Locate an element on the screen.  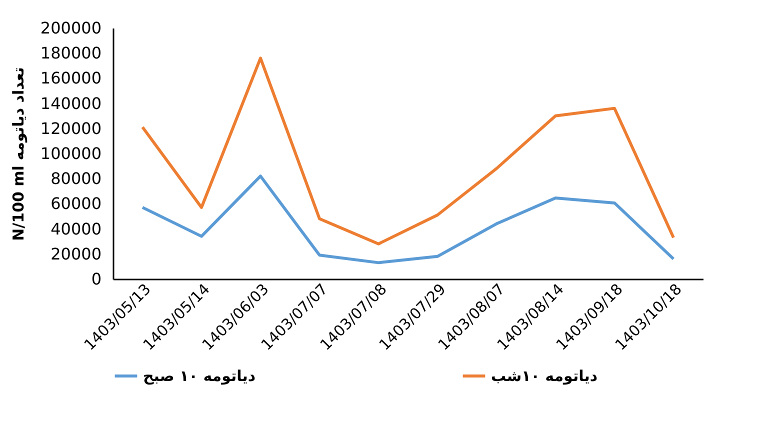
y-tick-label: 180000 is located at coordinates (71, 53).